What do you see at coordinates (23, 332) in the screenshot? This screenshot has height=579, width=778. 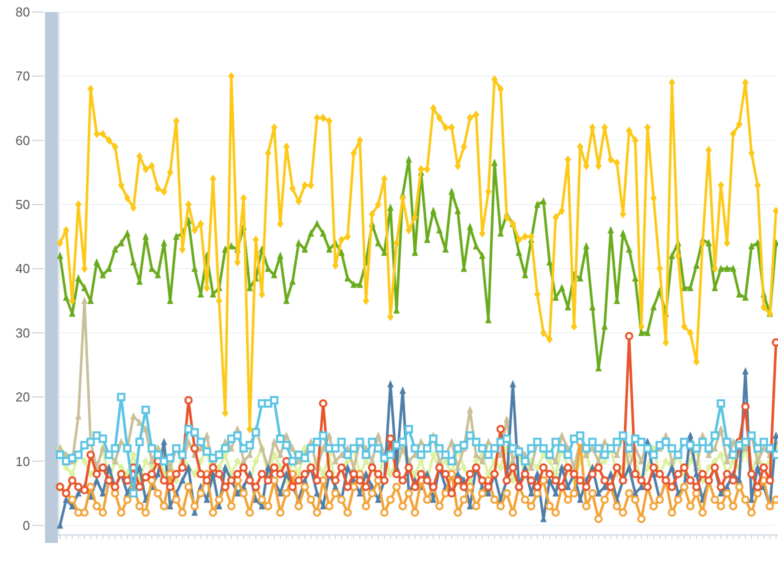 I see `y-tick-label: 30` at bounding box center [23, 332].